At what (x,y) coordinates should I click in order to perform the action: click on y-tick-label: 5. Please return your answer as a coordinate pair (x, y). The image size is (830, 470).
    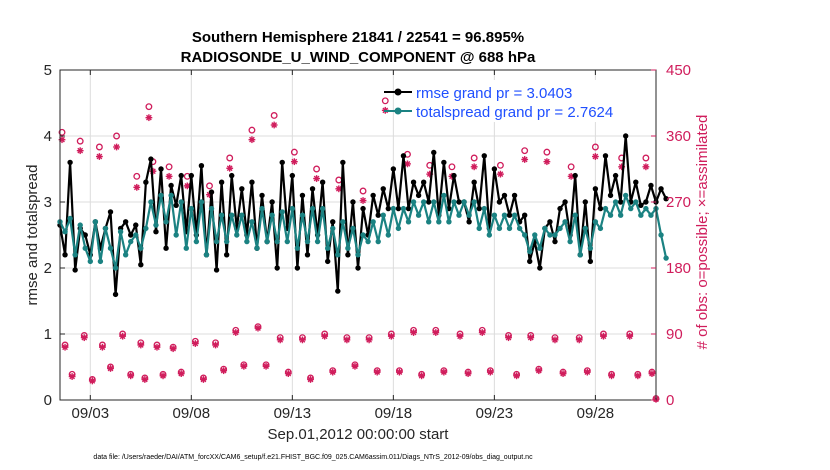
    Looking at the image, I should click on (48, 70).